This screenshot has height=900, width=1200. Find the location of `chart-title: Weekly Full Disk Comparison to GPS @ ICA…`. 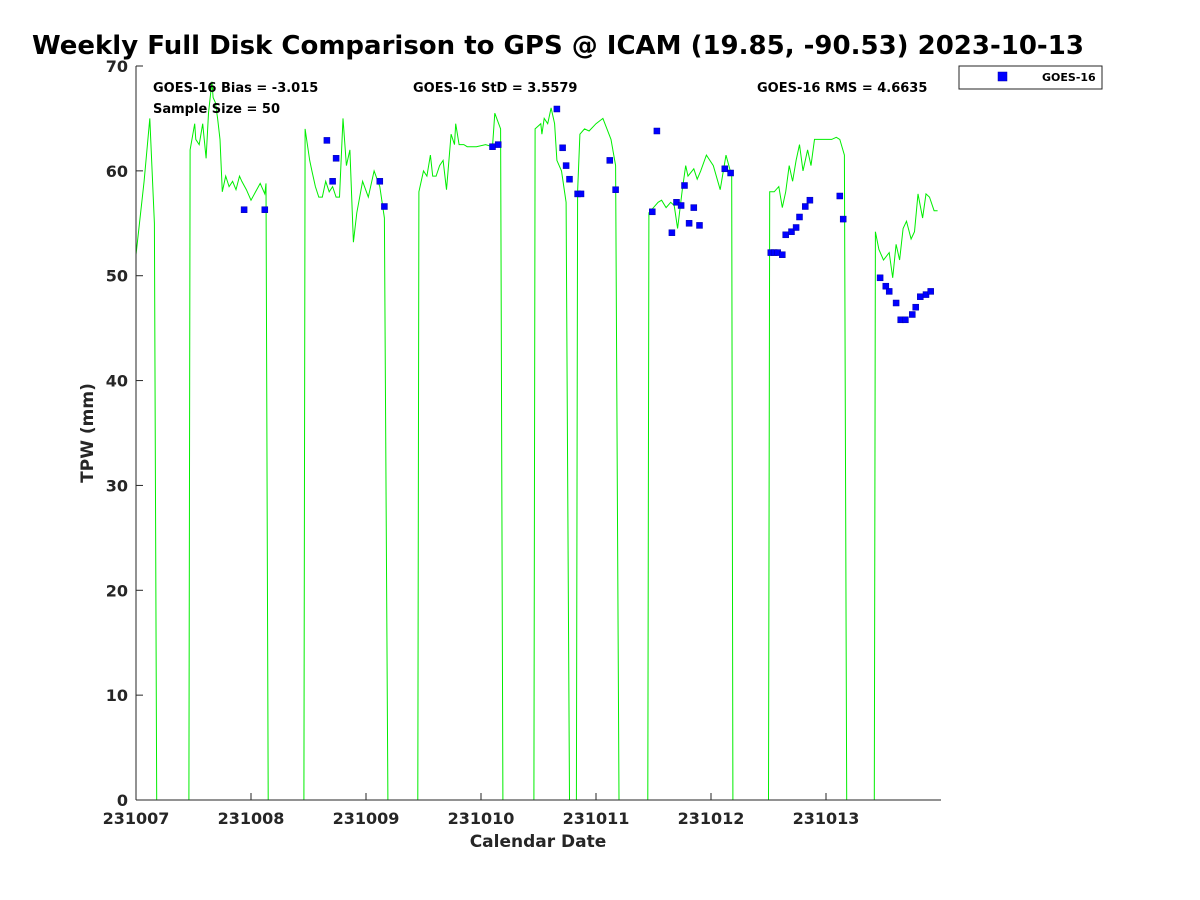

chart-title: Weekly Full Disk Comparison to GPS @ ICA… is located at coordinates (558, 46).